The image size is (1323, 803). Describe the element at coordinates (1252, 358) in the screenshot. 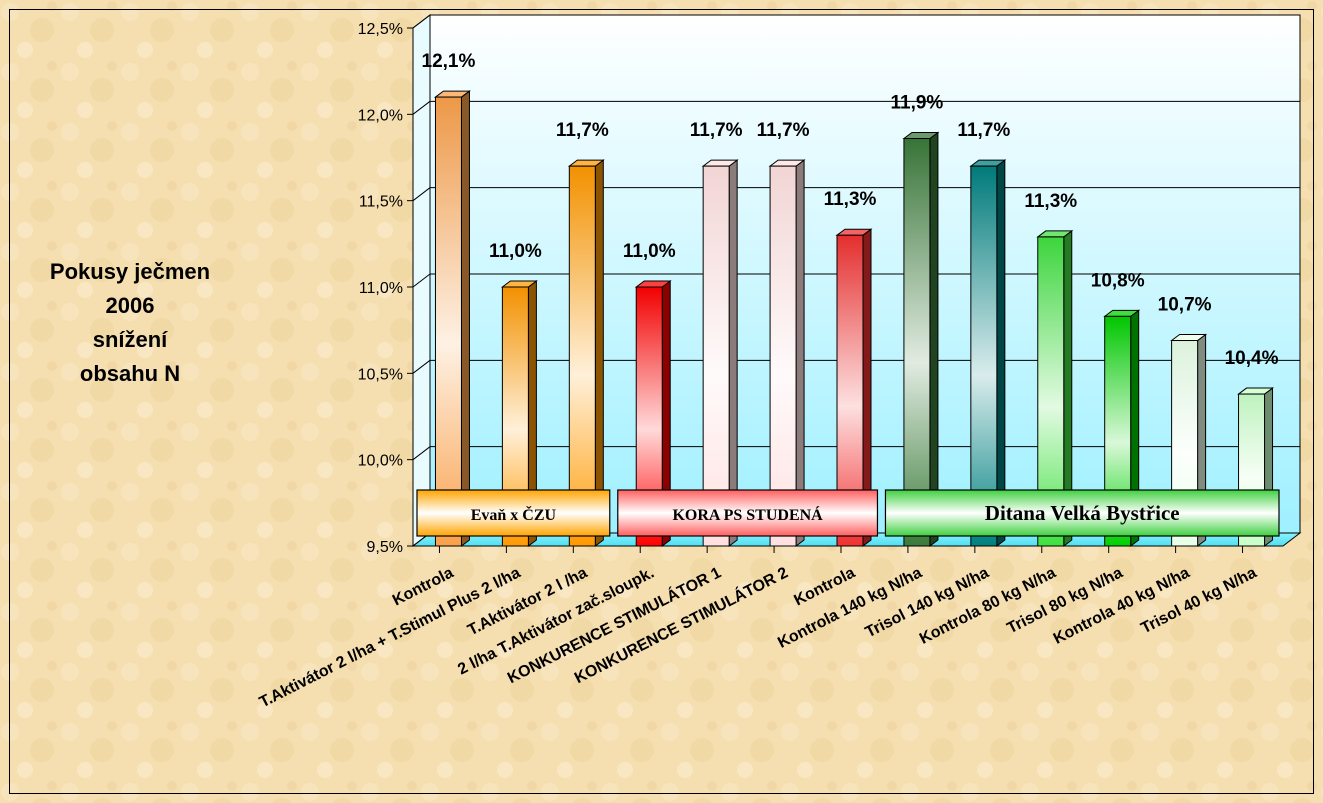

I see `data-label: 10,4%` at that location.